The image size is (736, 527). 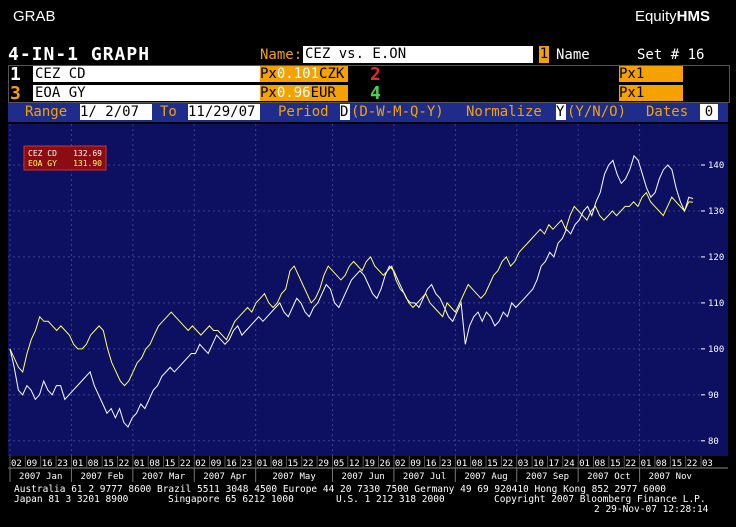 What do you see at coordinates (504, 74) in the screenshot?
I see `security-2-ticker` at bounding box center [504, 74].